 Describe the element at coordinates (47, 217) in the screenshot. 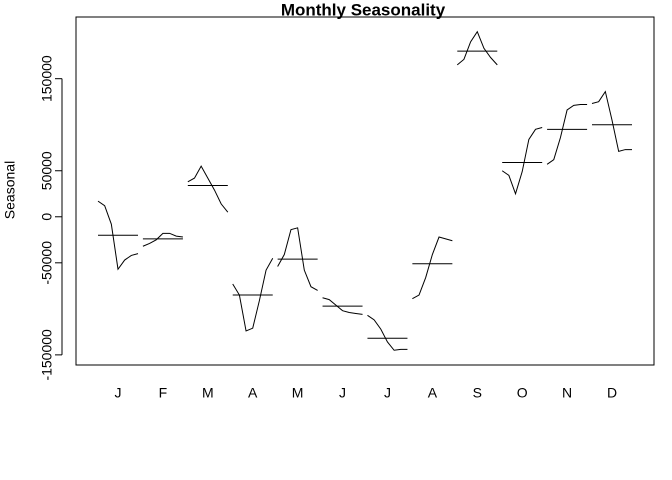

I see `y-tick-label: 0` at that location.